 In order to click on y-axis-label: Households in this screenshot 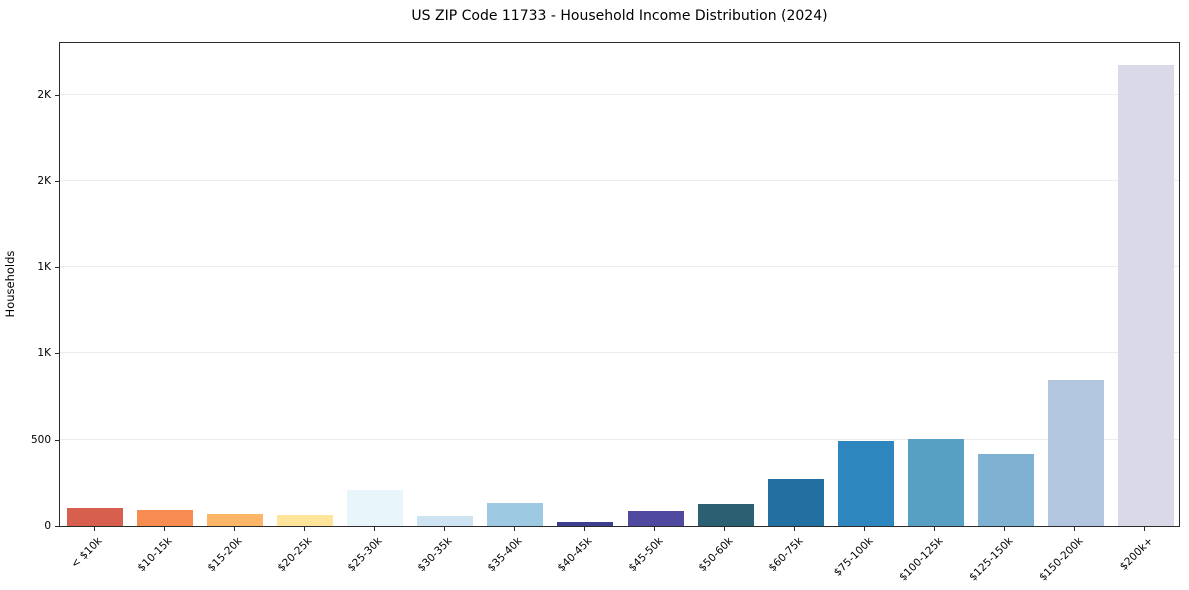, I will do `click(10, 284)`.